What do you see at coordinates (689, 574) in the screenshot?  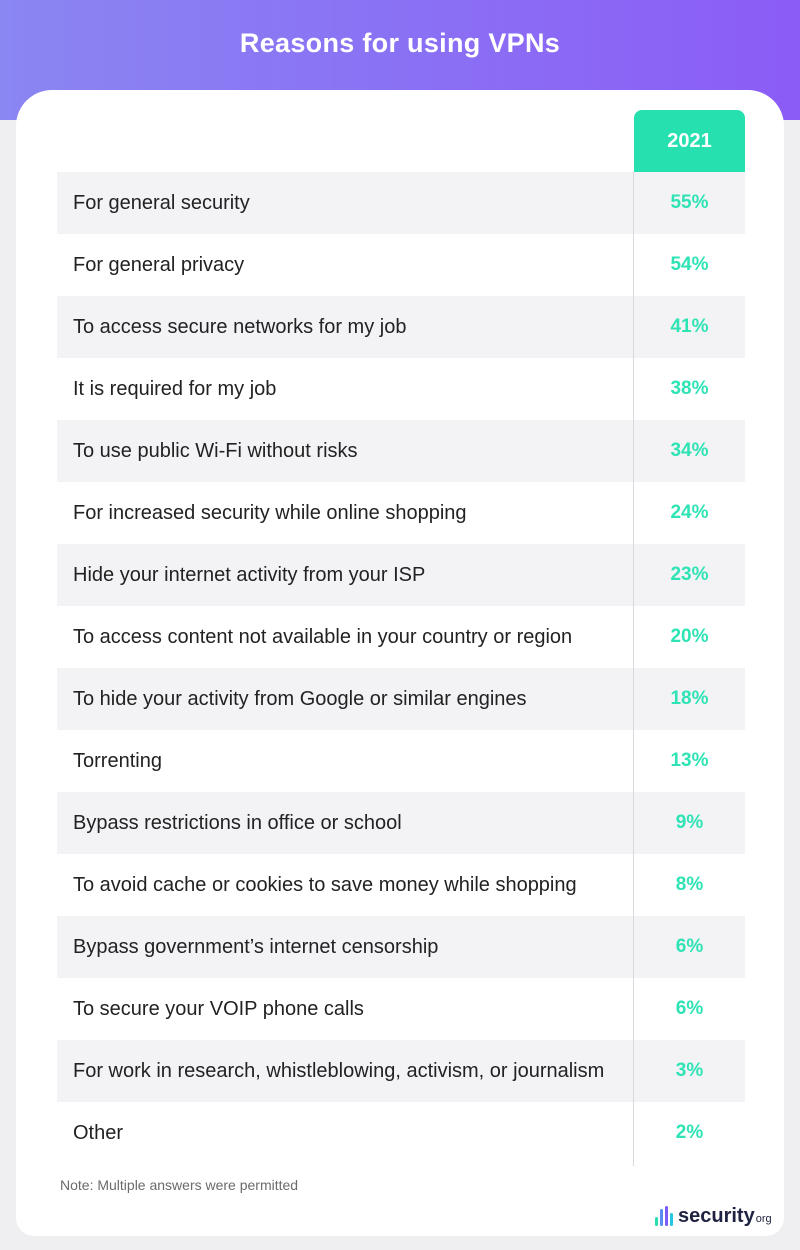 I see `row-value: 23%` at bounding box center [689, 574].